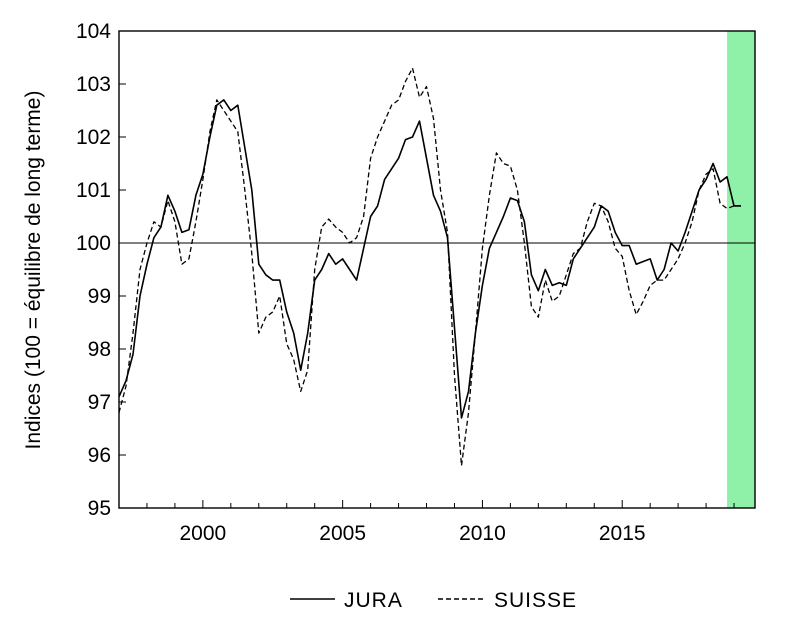 The image size is (786, 617). What do you see at coordinates (93, 243) in the screenshot?
I see `y-tick-label: 100` at bounding box center [93, 243].